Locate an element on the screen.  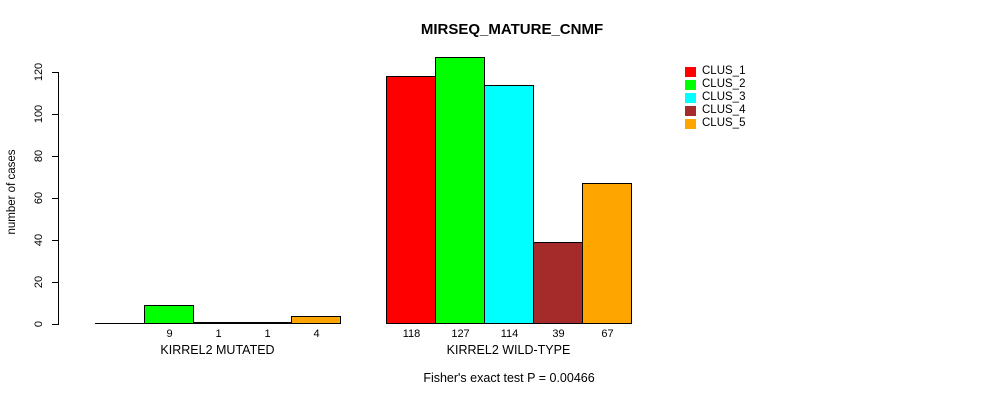
legend-item-clus-1: CLUS_1 is located at coordinates (715, 71).